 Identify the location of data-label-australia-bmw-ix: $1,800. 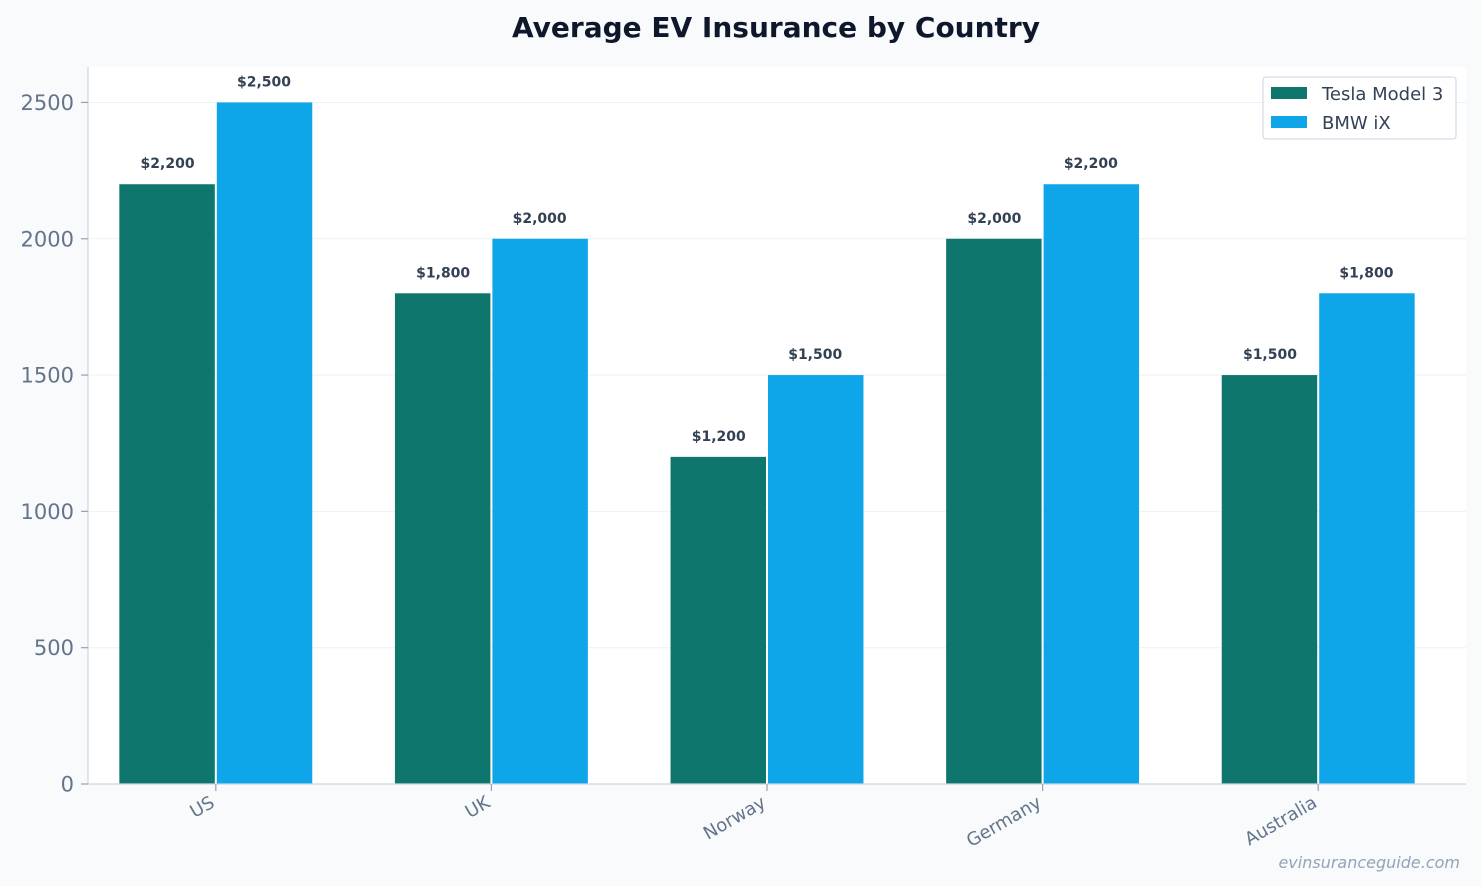
(1366, 273).